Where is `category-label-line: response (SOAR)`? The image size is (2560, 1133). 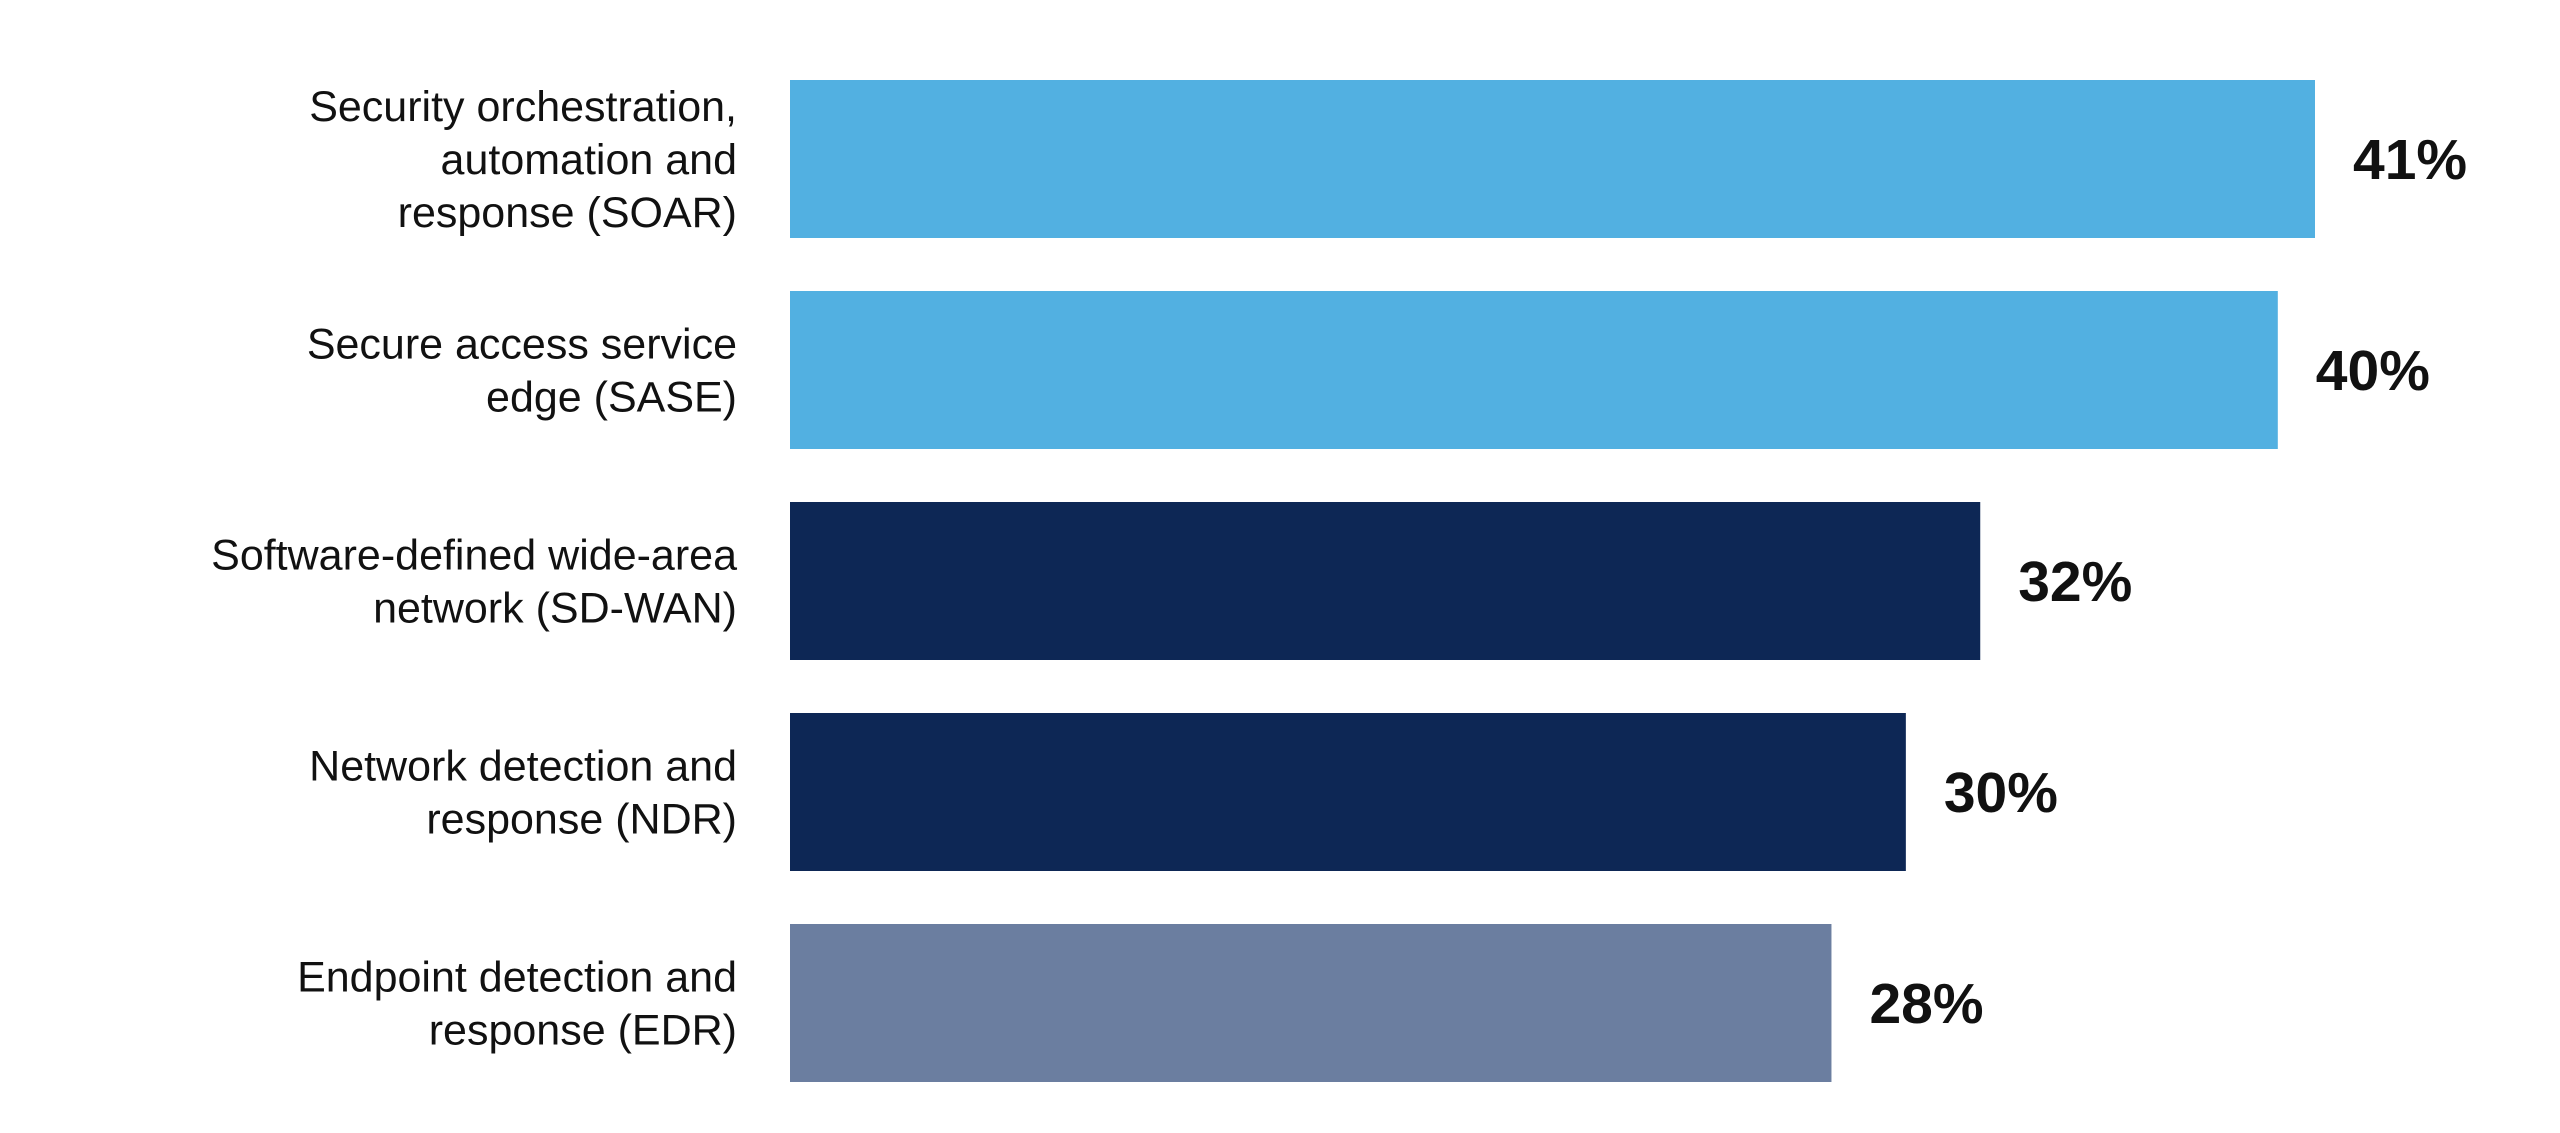 category-label-line: response (SOAR) is located at coordinates (567, 213).